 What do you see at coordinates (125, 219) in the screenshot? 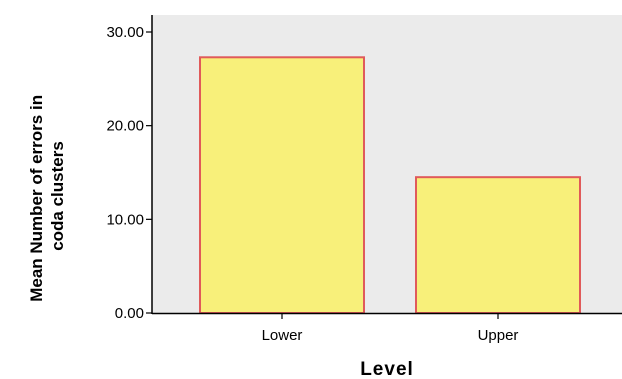
I see `y-tick-label: 10.00` at bounding box center [125, 219].